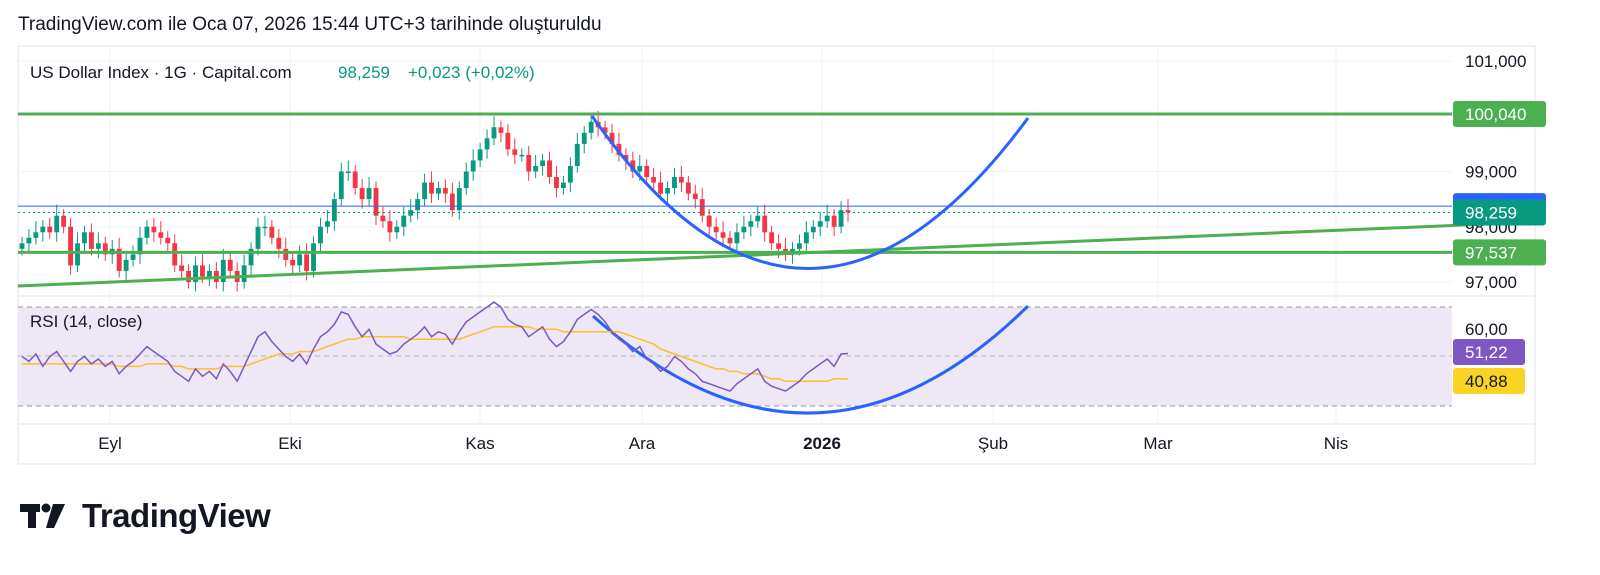 This screenshot has height=575, width=1600. Describe the element at coordinates (1491, 172) in the screenshot. I see `price-tick-1: 99,000` at that location.